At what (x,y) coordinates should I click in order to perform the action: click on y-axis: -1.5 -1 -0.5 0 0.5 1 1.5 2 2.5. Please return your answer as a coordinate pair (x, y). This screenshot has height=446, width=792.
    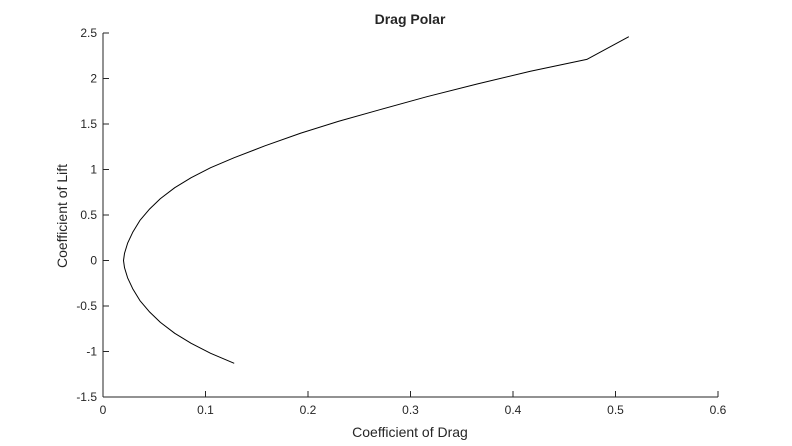
    Looking at the image, I should click on (92, 215).